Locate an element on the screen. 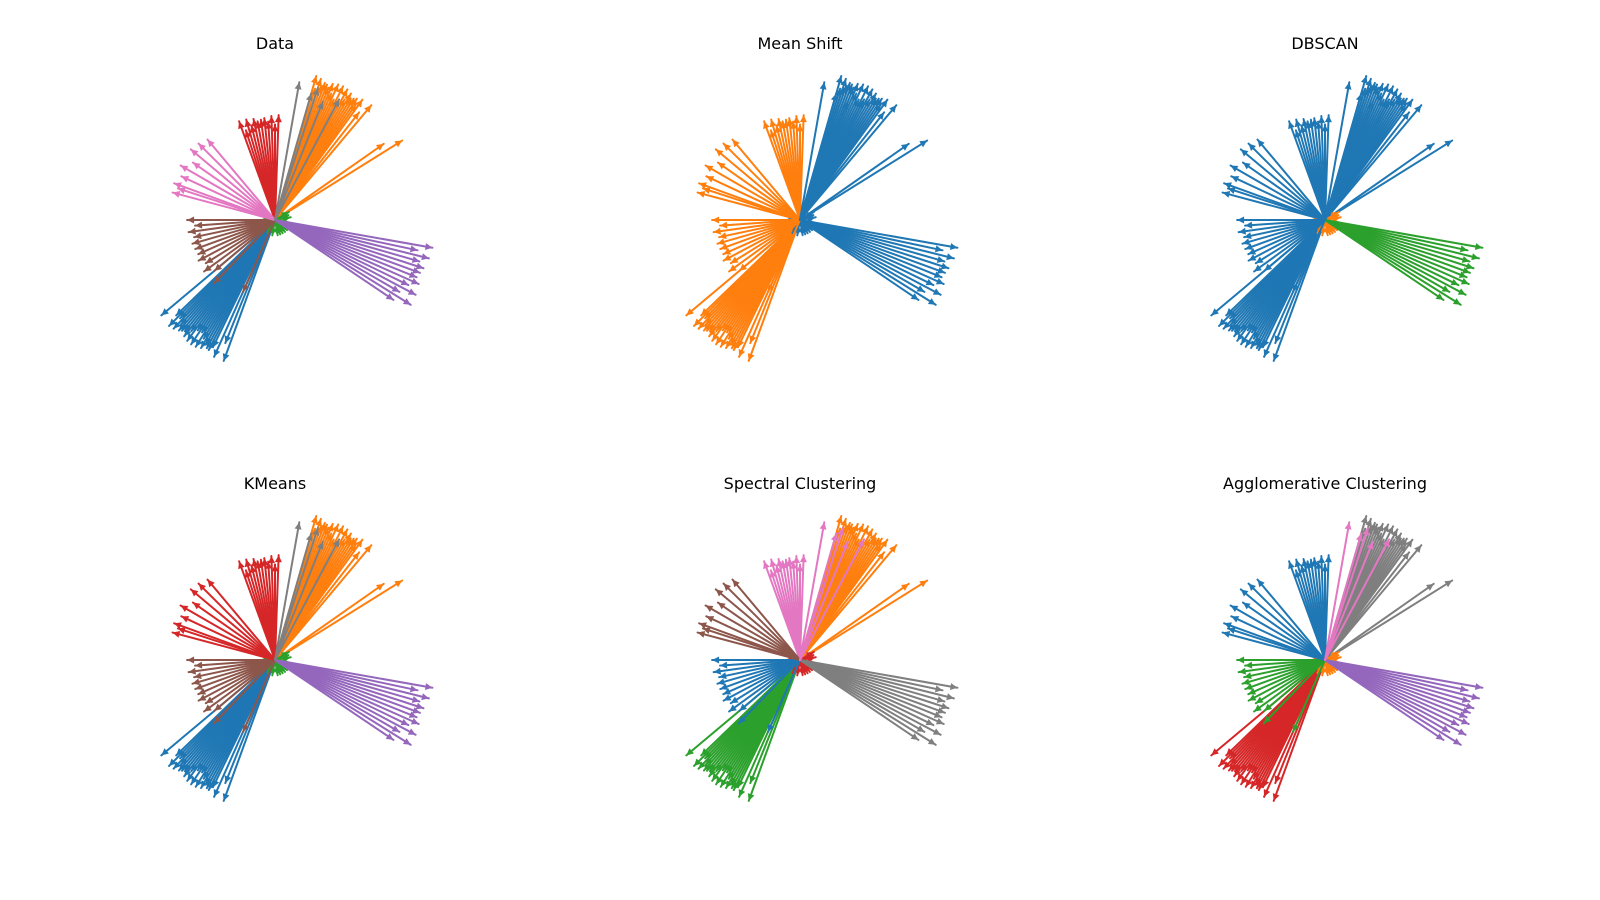 The height and width of the screenshot is (900, 1600). panel-dbscan: DBSCAN is located at coordinates (1325, 191).